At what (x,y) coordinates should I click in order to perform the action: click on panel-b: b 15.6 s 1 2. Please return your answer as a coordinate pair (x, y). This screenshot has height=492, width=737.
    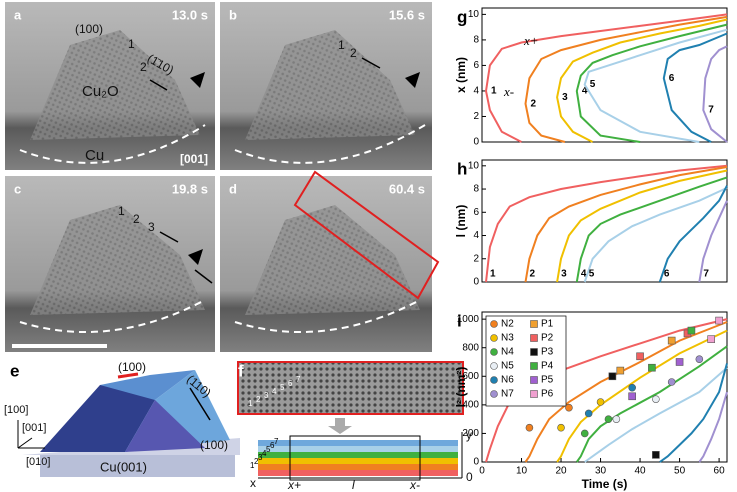
    Looking at the image, I should click on (326, 86).